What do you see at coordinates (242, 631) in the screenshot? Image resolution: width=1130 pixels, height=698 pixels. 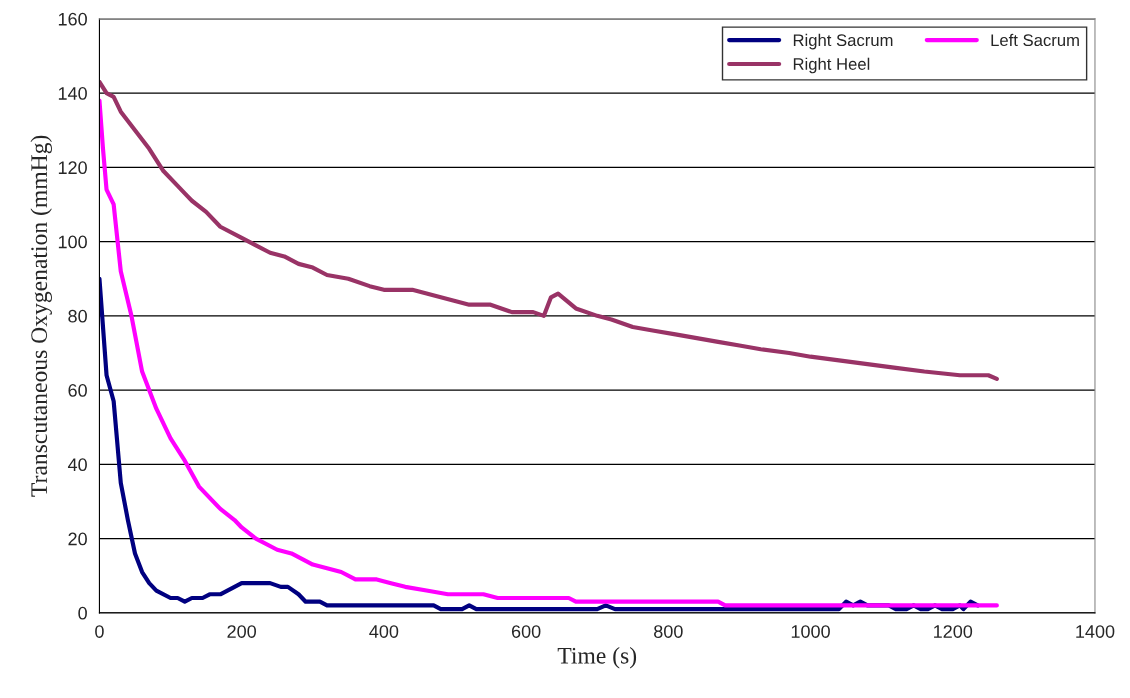 I see `x-tick-label: 200` at bounding box center [242, 631].